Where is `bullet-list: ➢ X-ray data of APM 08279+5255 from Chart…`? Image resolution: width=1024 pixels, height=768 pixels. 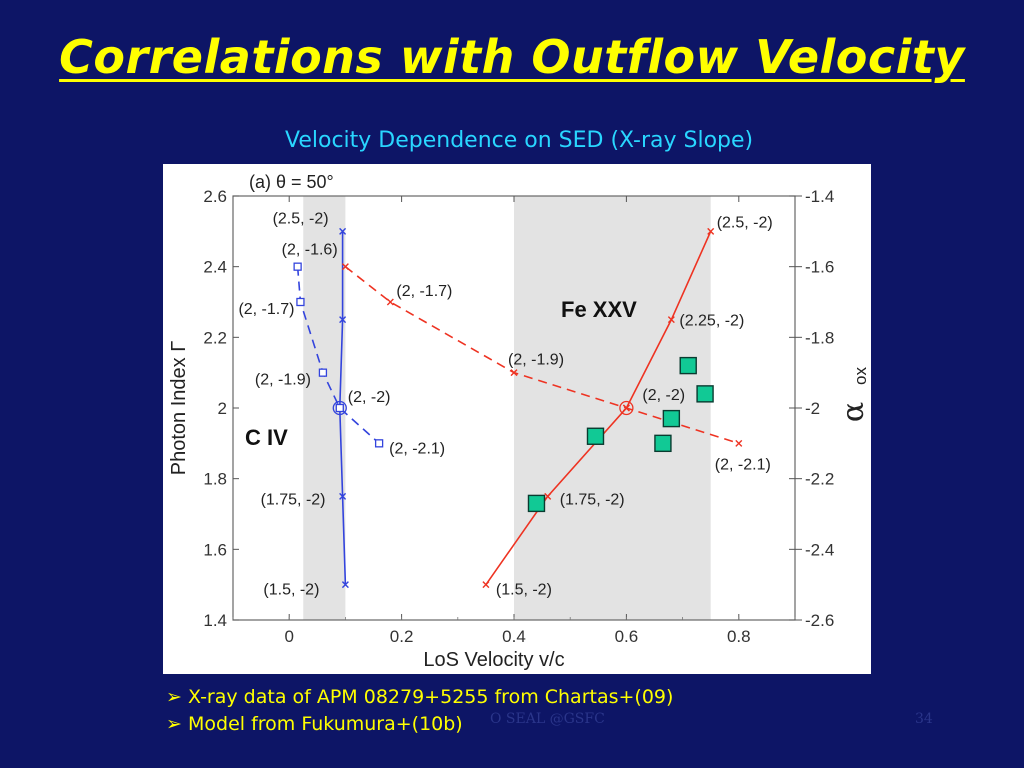 bullet-list: ➢ X-ray data of APM 08279+5255 from Chart… is located at coordinates (419, 711).